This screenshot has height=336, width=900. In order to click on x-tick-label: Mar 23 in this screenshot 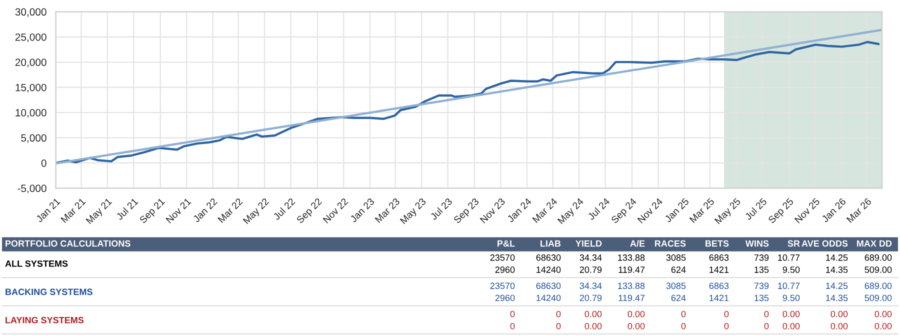, I will do `click(387, 211)`.